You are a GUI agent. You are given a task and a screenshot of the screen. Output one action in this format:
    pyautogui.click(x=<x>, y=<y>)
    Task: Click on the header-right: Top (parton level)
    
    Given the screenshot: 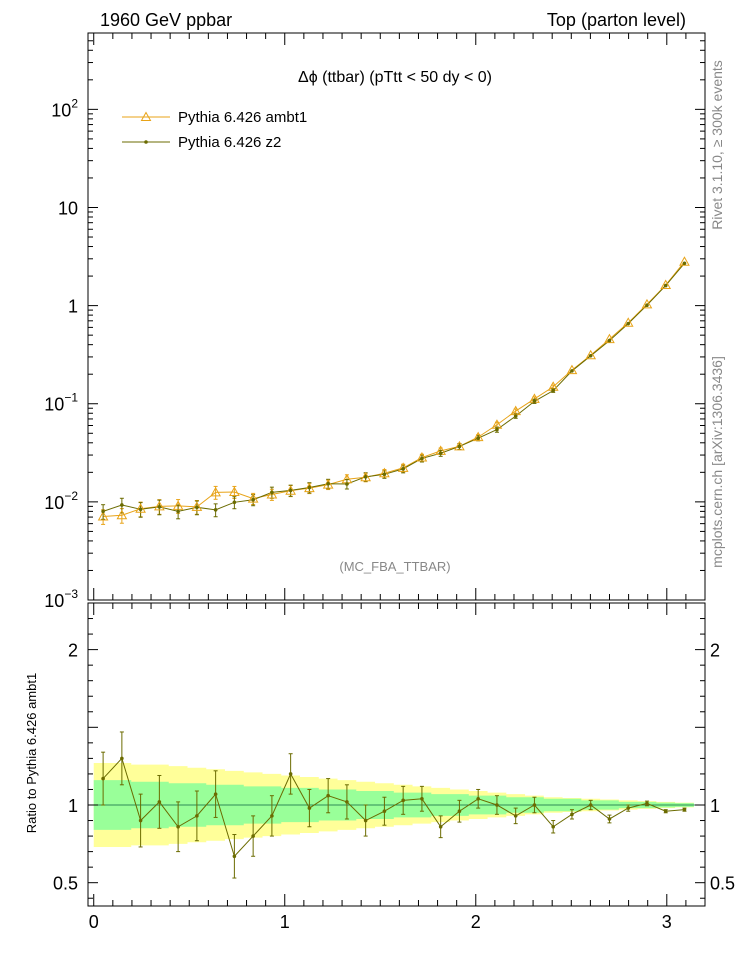 What is the action you would take?
    pyautogui.click(x=616, y=20)
    